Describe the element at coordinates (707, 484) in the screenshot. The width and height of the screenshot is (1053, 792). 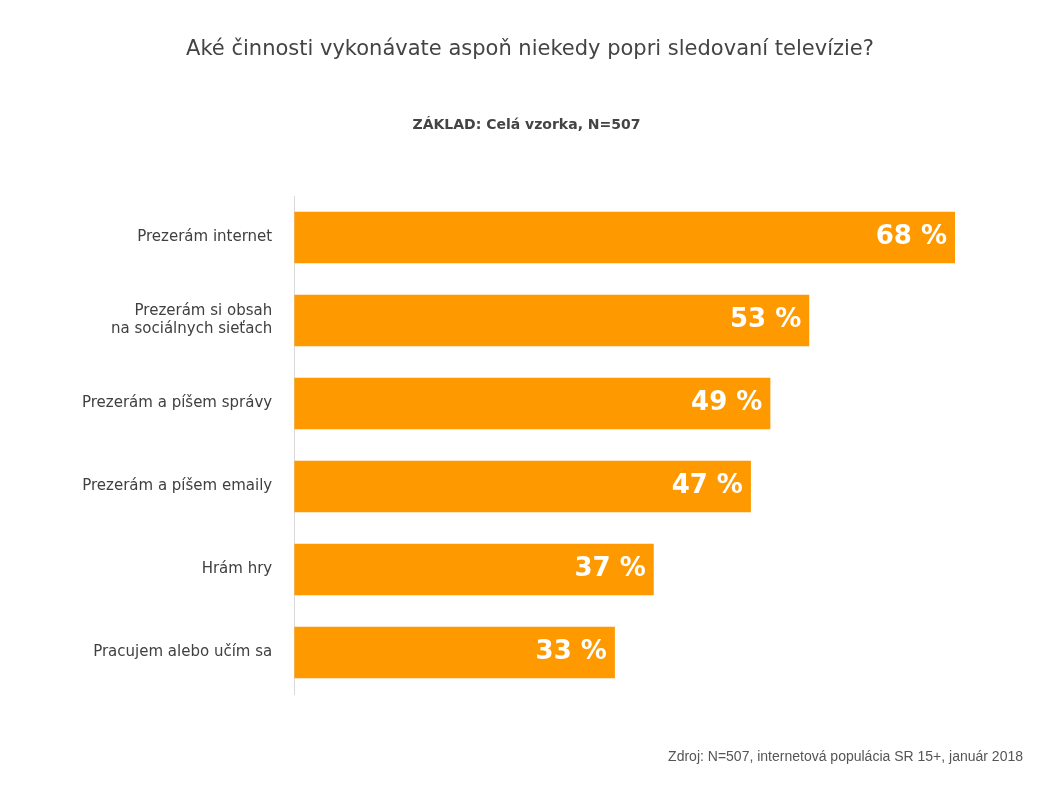
I see `data-label: 47 %` at that location.